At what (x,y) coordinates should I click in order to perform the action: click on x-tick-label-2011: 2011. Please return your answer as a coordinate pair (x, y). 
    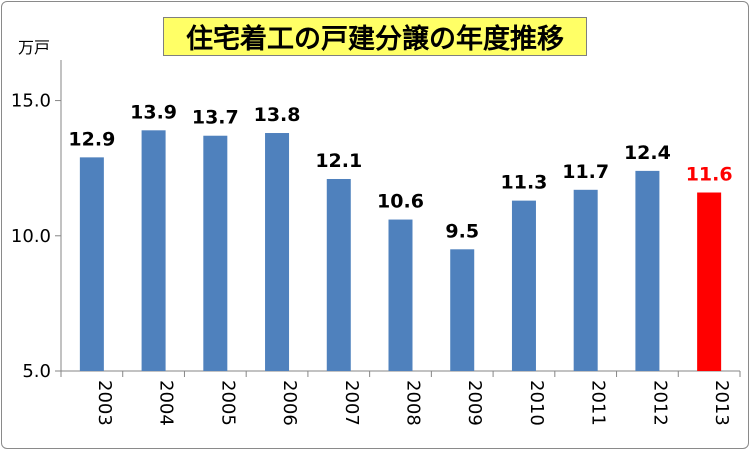
    Looking at the image, I should click on (598, 403).